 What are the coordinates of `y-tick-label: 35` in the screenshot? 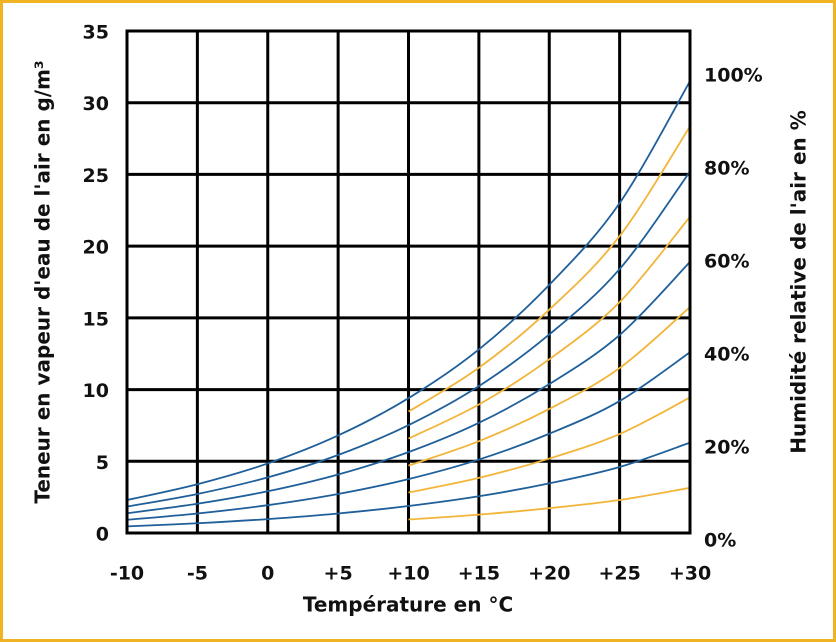 It's located at (96, 33).